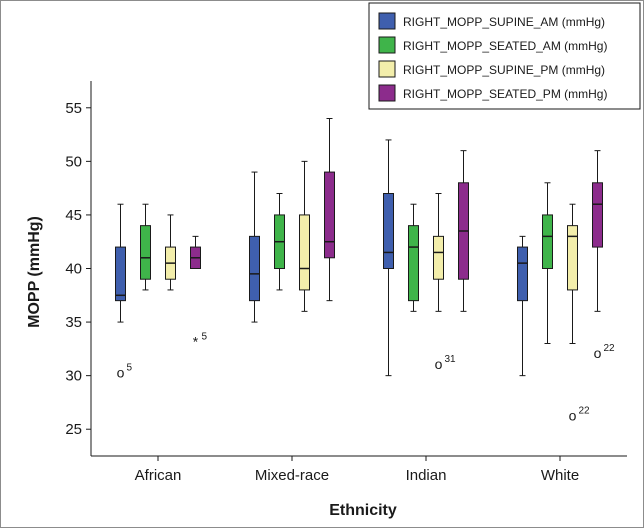 The width and height of the screenshot is (644, 529). Describe the element at coordinates (196, 341) in the screenshot. I see `outlier-marker: *` at that location.